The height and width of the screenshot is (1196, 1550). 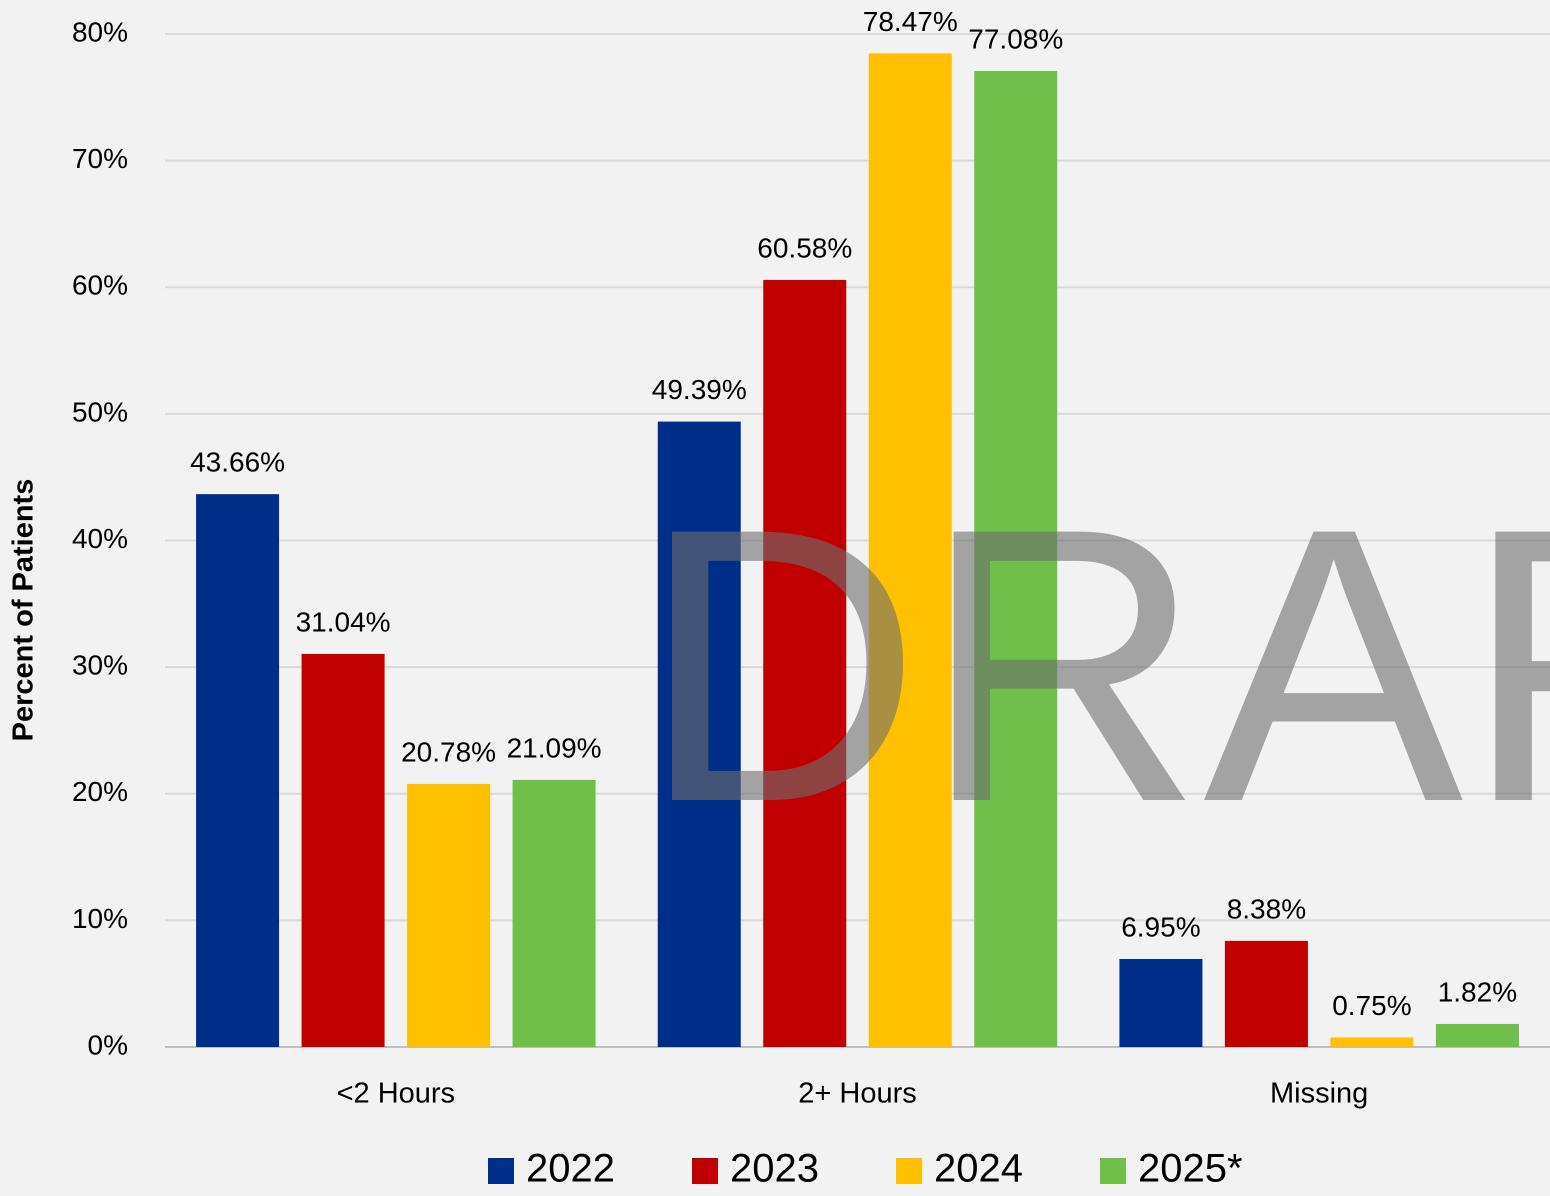 What do you see at coordinates (1319, 1094) in the screenshot?
I see `x-tick-label: Missing` at bounding box center [1319, 1094].